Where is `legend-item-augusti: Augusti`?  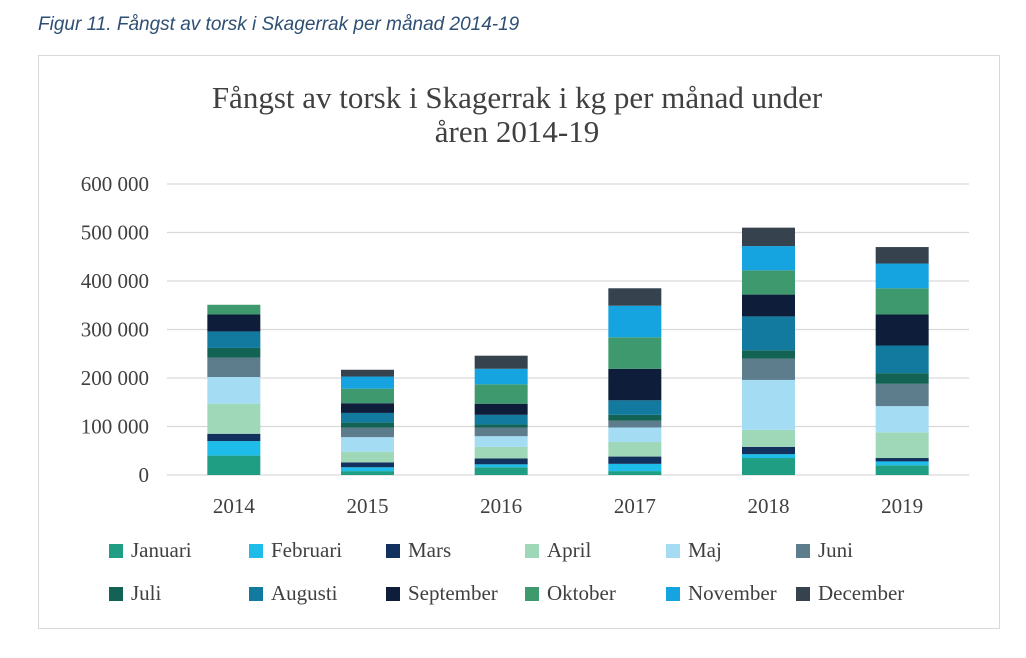
legend-item-augusti: Augusti is located at coordinates (293, 593).